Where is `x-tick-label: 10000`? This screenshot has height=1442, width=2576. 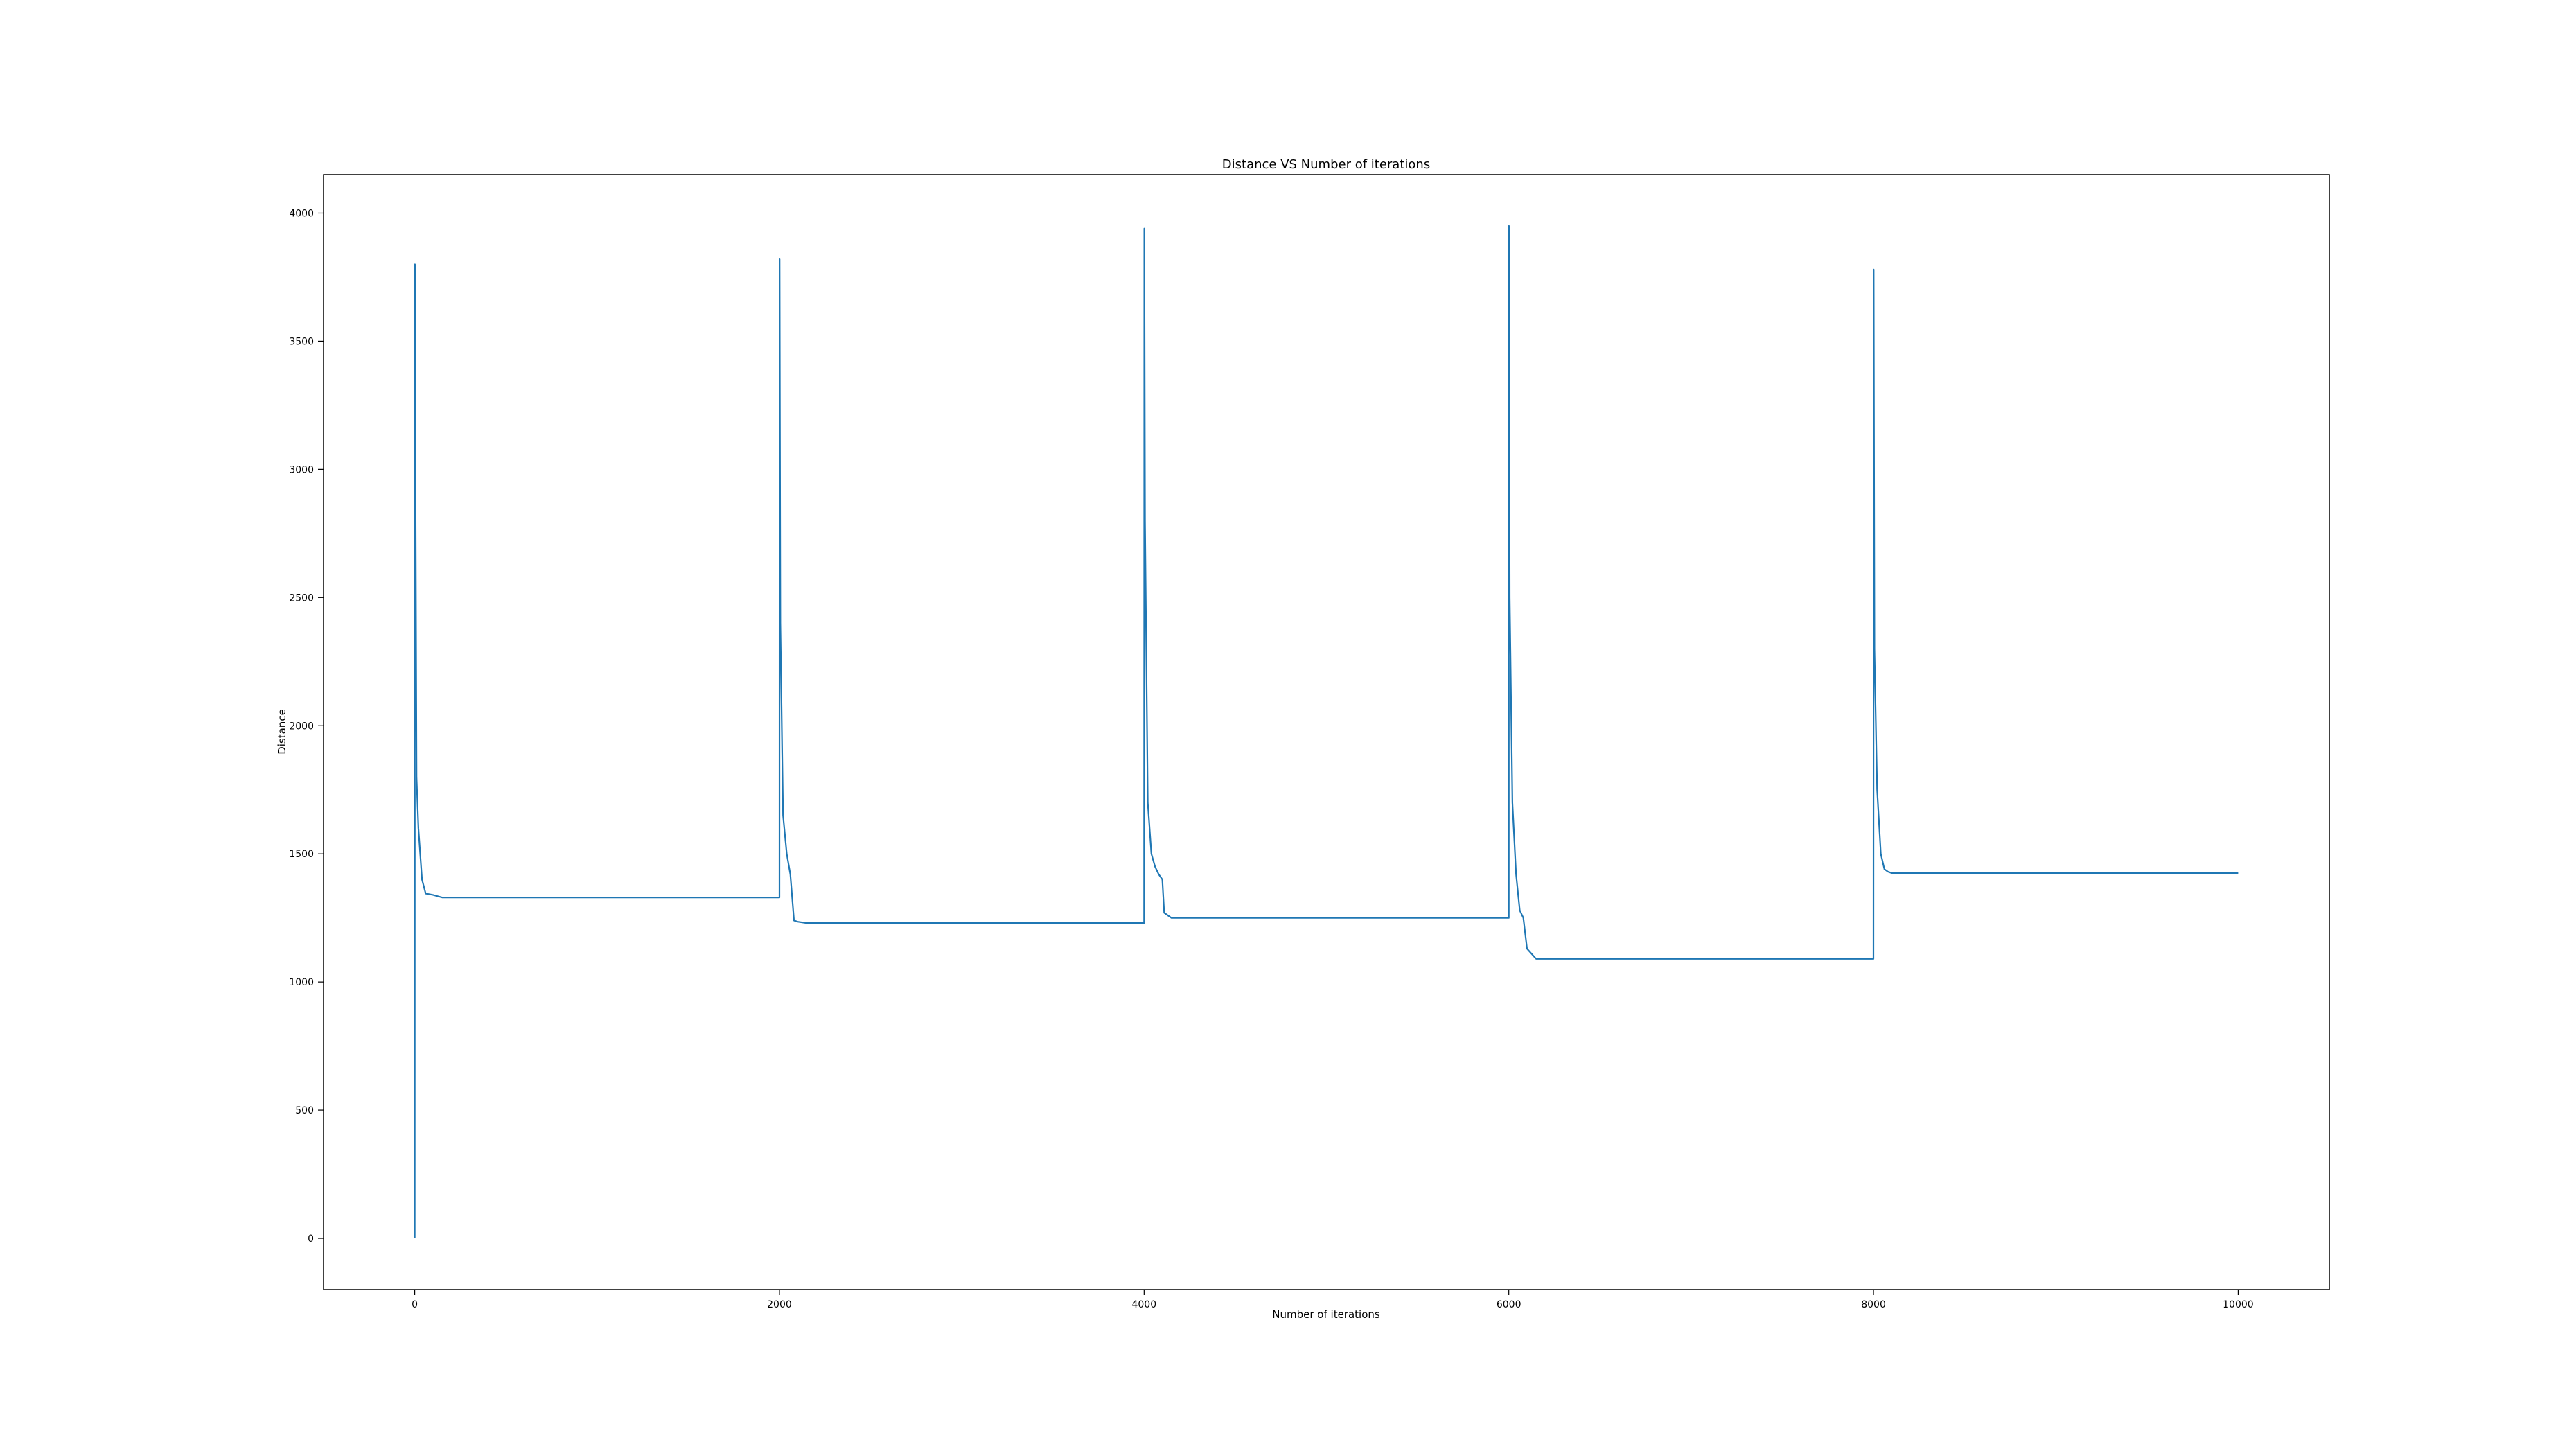
x-tick-label: 10000 is located at coordinates (2238, 1304).